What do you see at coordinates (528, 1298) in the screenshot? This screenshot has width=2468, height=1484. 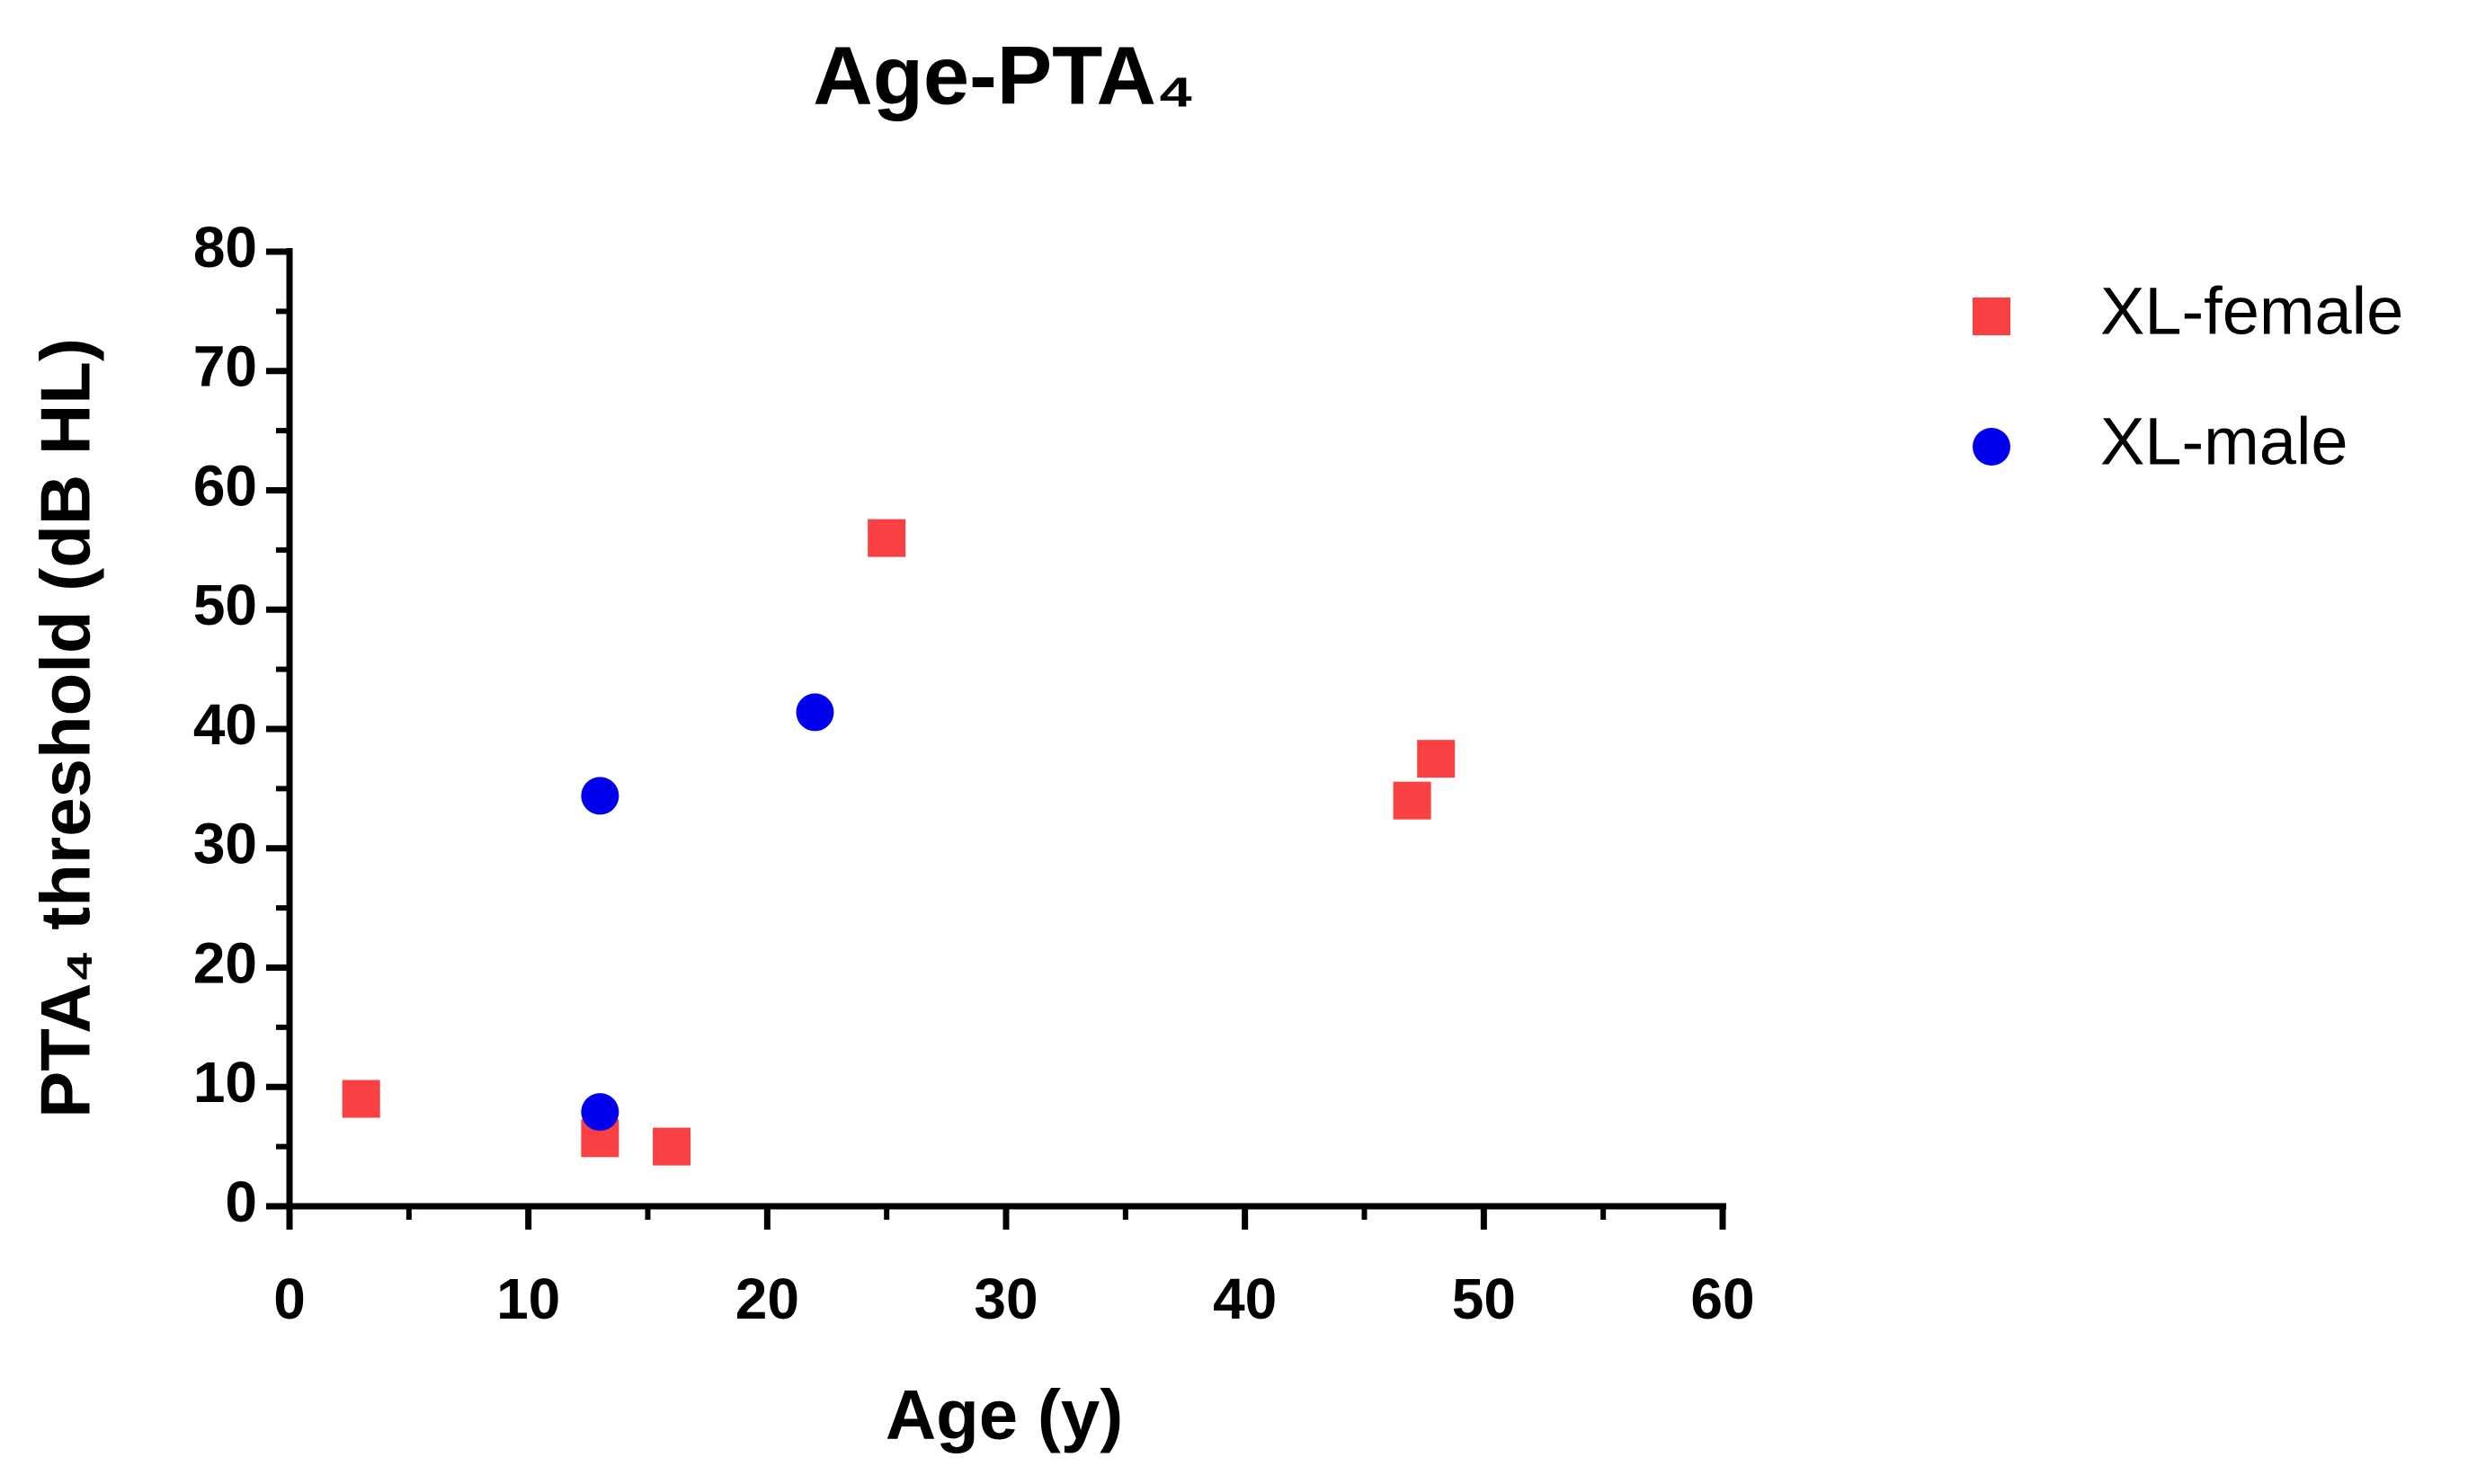 I see `x-tick-label: 10` at bounding box center [528, 1298].